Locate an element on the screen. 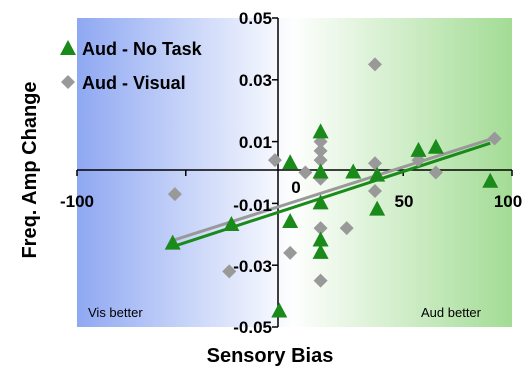 The height and width of the screenshot is (370, 532). legend-diamond-marker is located at coordinates (68, 82).